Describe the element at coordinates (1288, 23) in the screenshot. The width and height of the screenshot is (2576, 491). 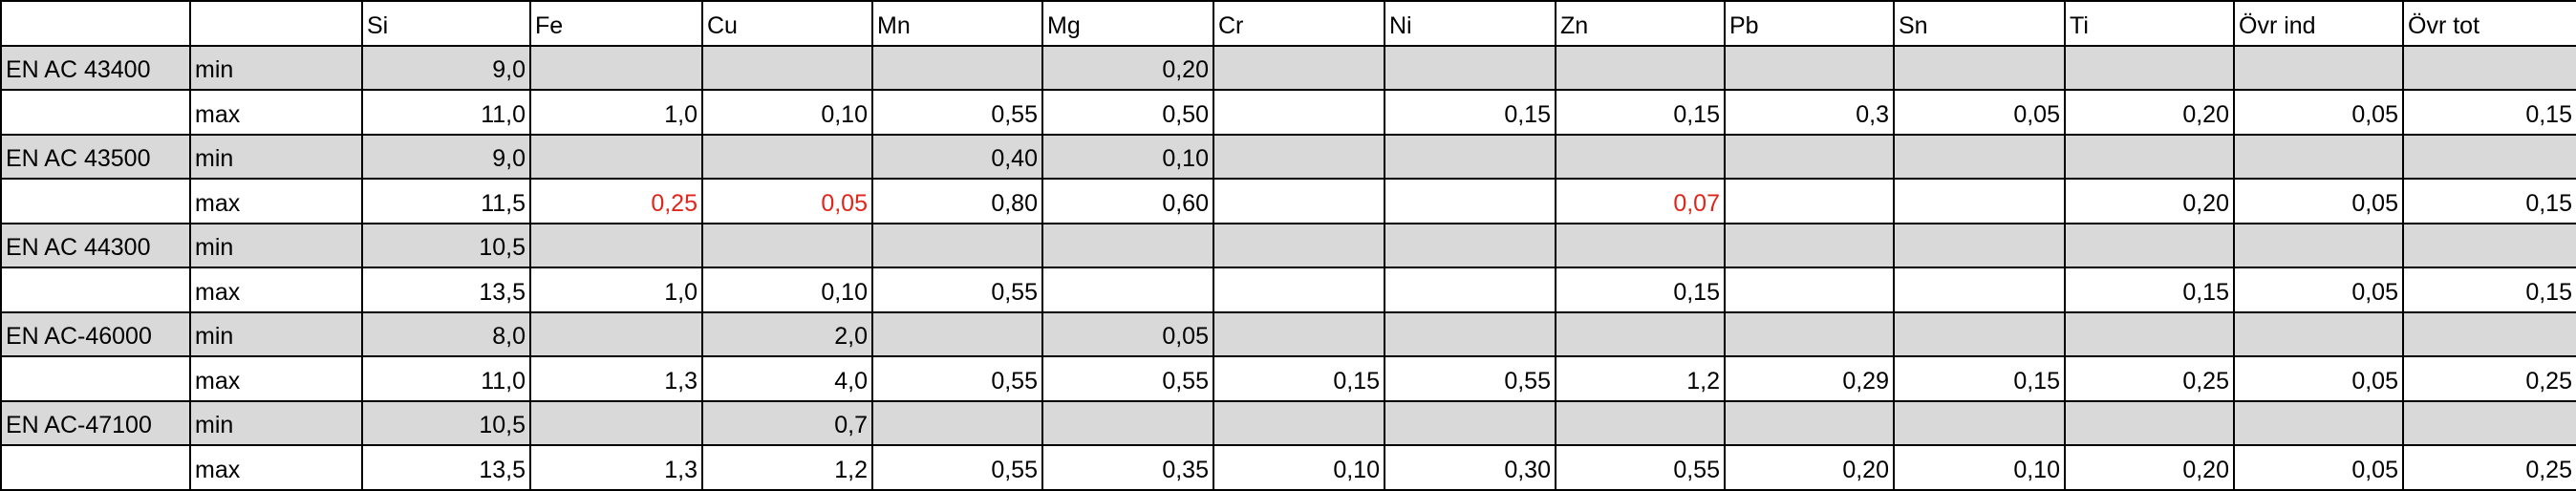
I see `header-row: Si Fe Cu Mn Mg Cr Ni Zn Pb Sn Ti Övr ind Övr tot` at that location.